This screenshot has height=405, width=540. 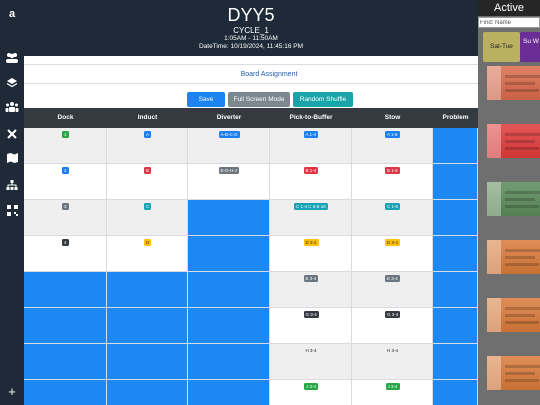 I want to click on cell-dock-row-4: 4, so click(x=65, y=254).